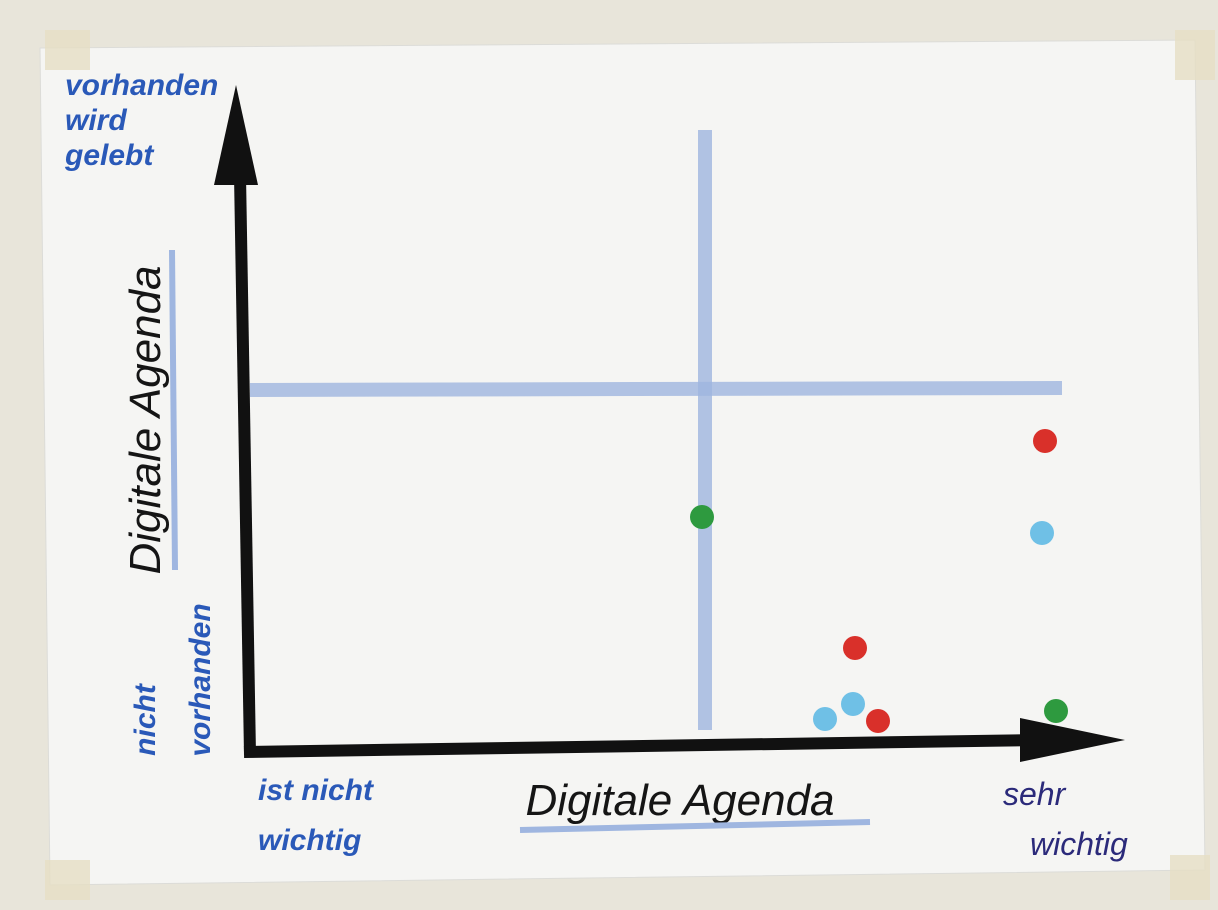 The width and height of the screenshot is (1218, 910). I want to click on x-axis, so click(642, 746).